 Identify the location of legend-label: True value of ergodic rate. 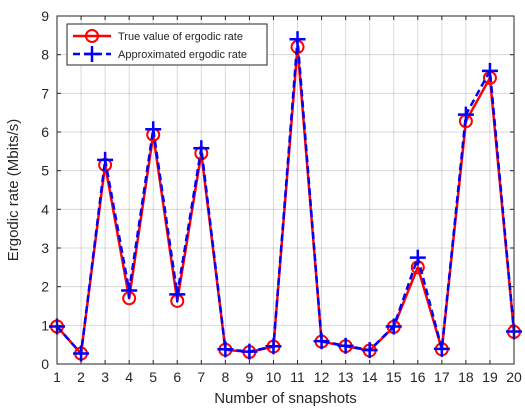
(180, 37).